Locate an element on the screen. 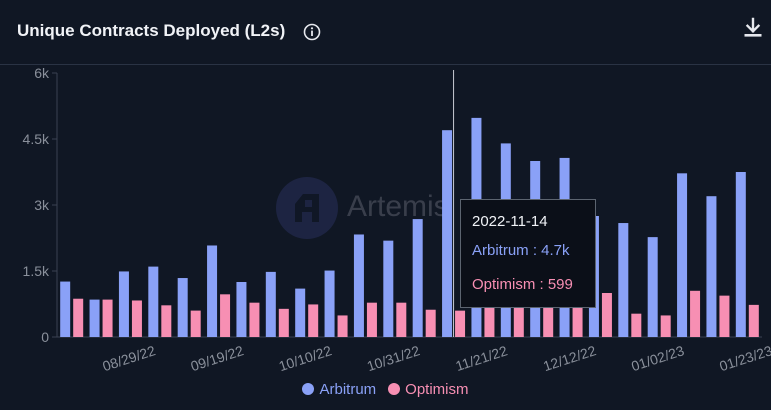 The width and height of the screenshot is (771, 410). chart-legend: Arbitrum Optimism is located at coordinates (385, 389).